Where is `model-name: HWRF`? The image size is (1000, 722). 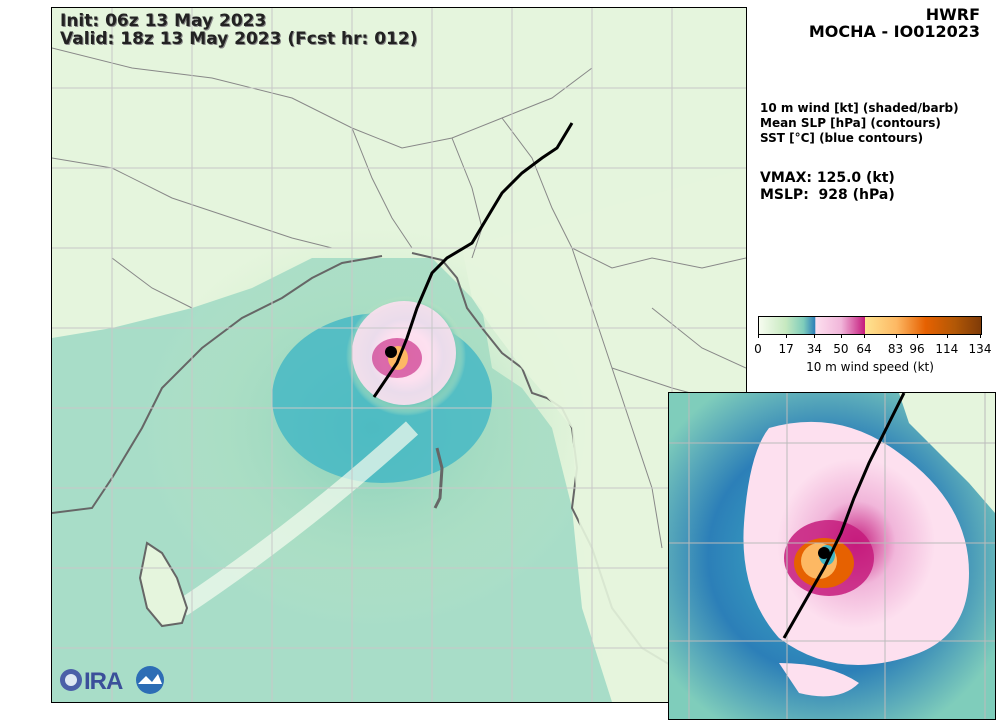 model-name: HWRF is located at coordinates (952, 14).